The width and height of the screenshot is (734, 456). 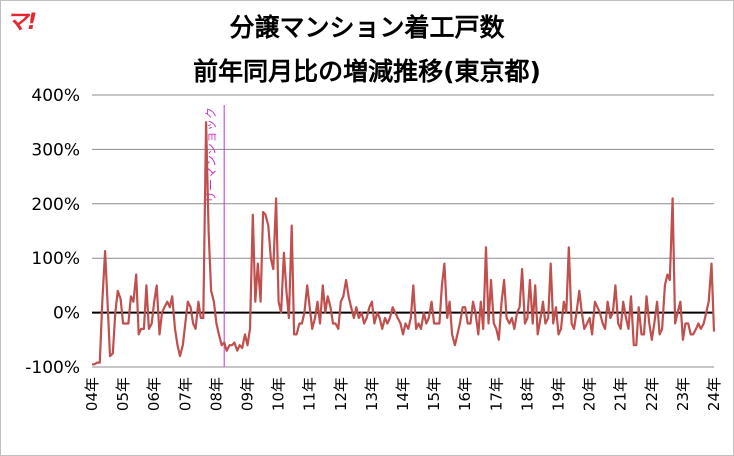 I want to click on y-tick-label: -100%, so click(x=52, y=368).